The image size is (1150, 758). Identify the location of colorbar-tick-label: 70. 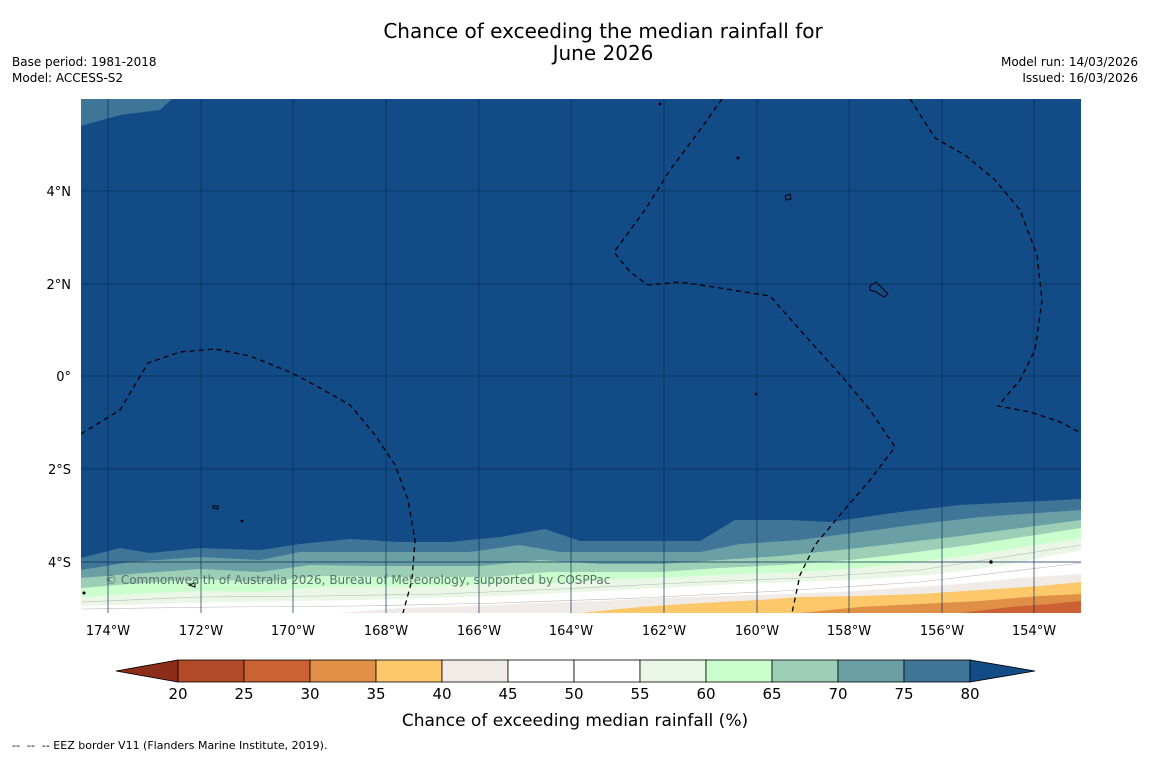
(837, 694).